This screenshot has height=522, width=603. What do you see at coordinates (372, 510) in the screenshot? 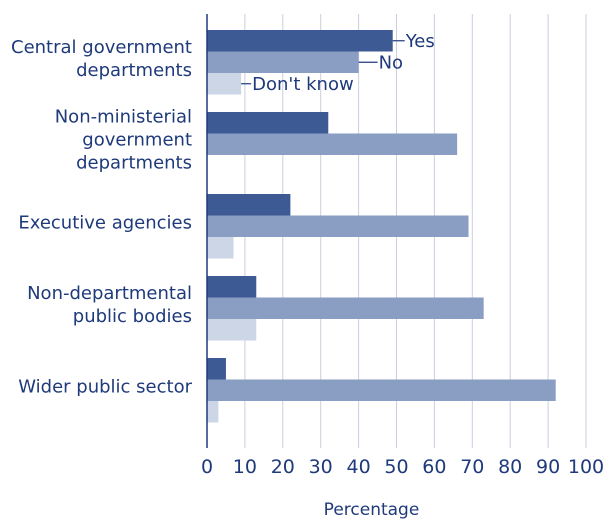
I see `x-axis-title: Percentage` at bounding box center [372, 510].